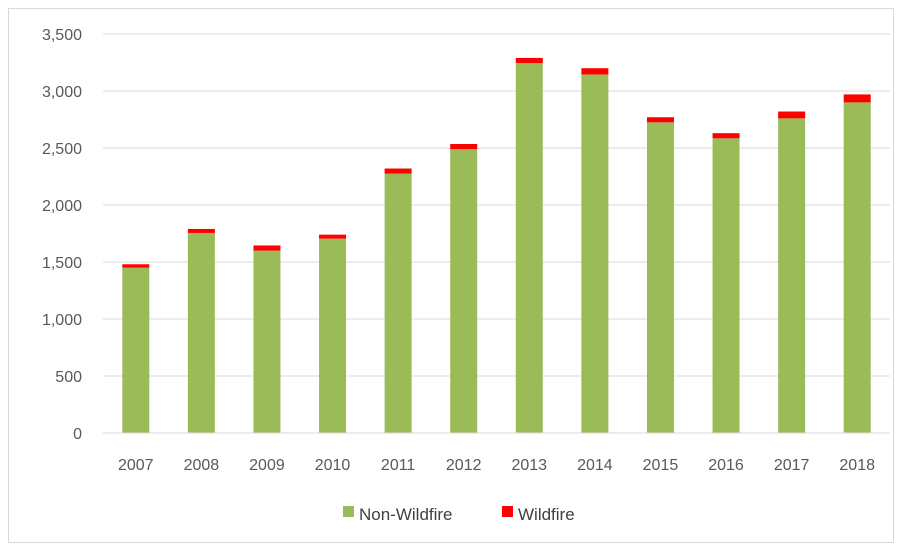 The height and width of the screenshot is (545, 904). What do you see at coordinates (660, 120) in the screenshot?
I see `bar-wildfire-2015` at bounding box center [660, 120].